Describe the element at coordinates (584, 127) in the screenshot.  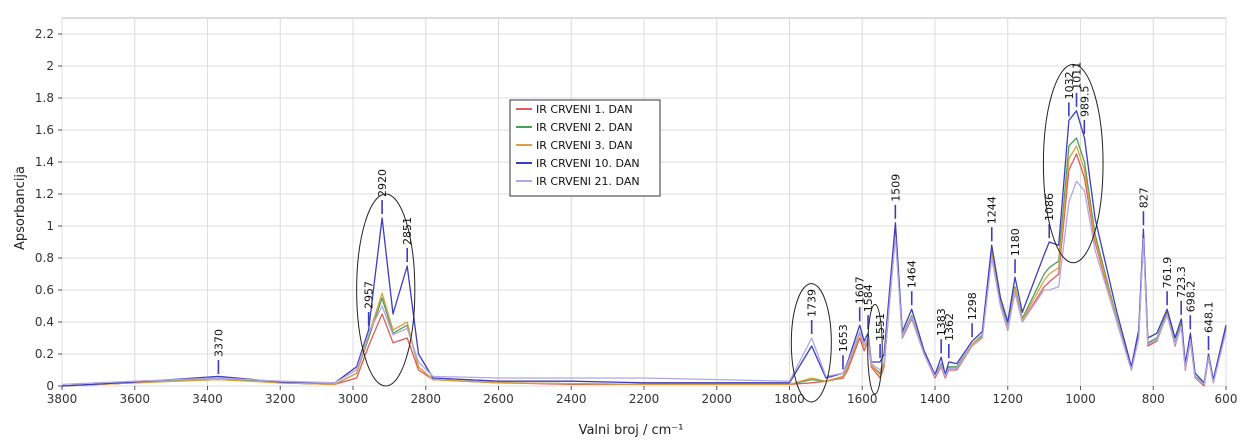
I see `legend-label-2: IR CRVENI 2. DAN` at that location.